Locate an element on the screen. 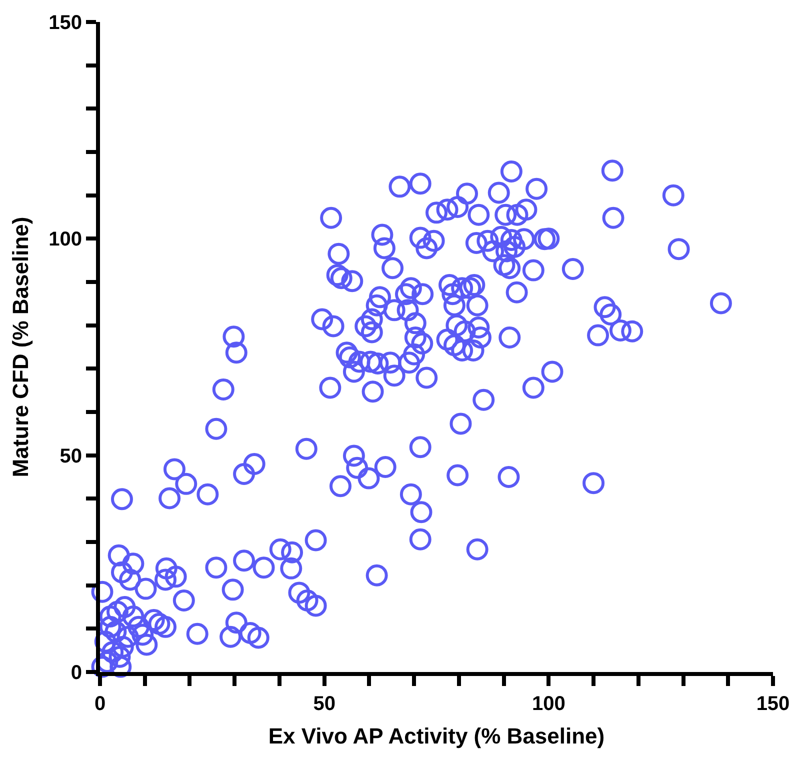 The height and width of the screenshot is (767, 802). x-tick-label: 0 is located at coordinates (100, 704).